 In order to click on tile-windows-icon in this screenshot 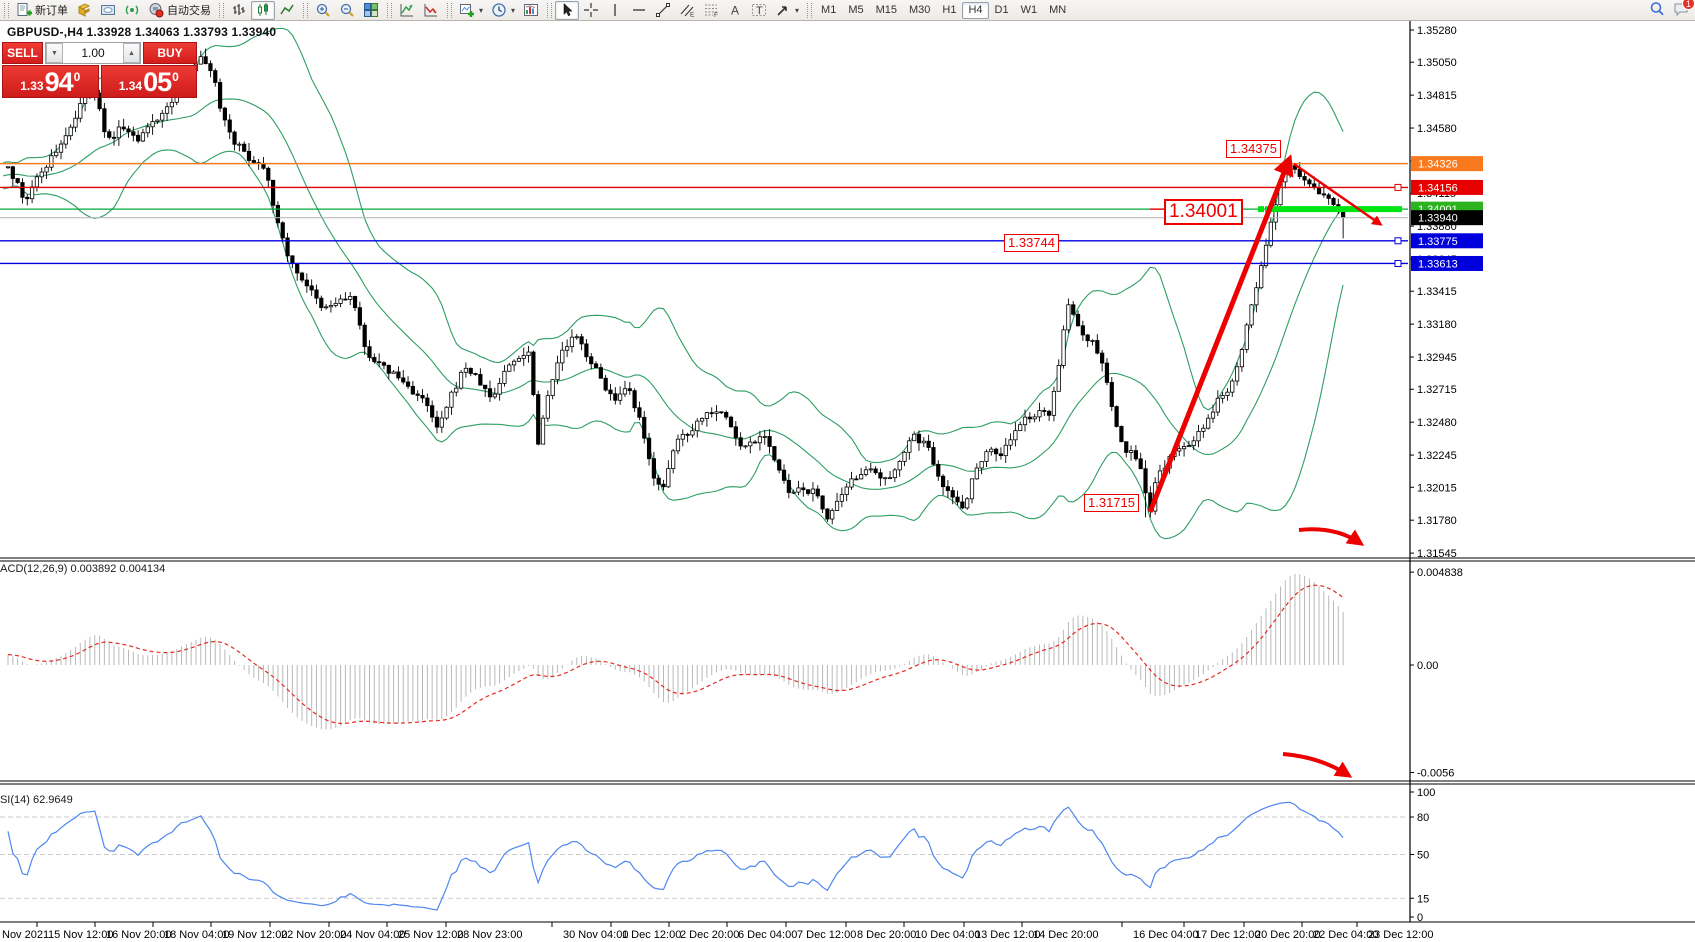, I will do `click(371, 10)`.